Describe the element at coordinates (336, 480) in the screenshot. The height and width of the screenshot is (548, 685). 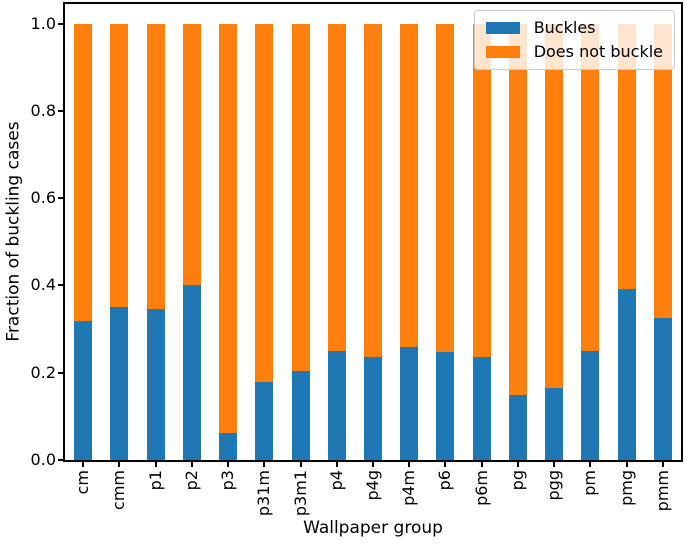
I see `x-tick-label-p4: p4` at that location.